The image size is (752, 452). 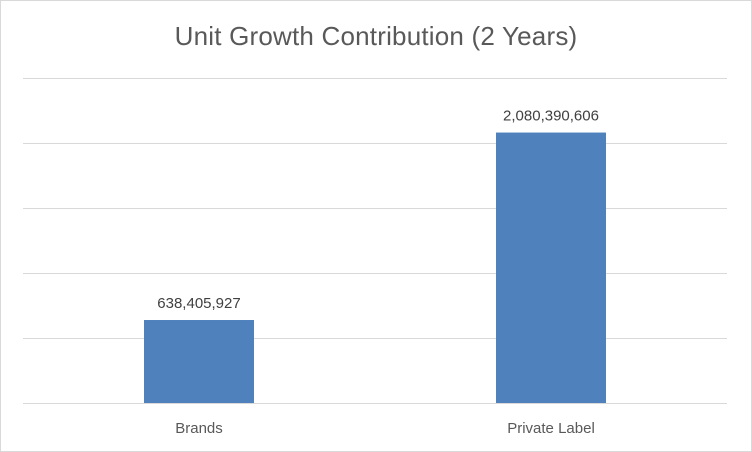 What do you see at coordinates (551, 428) in the screenshot?
I see `category-tick-label: Private Label` at bounding box center [551, 428].